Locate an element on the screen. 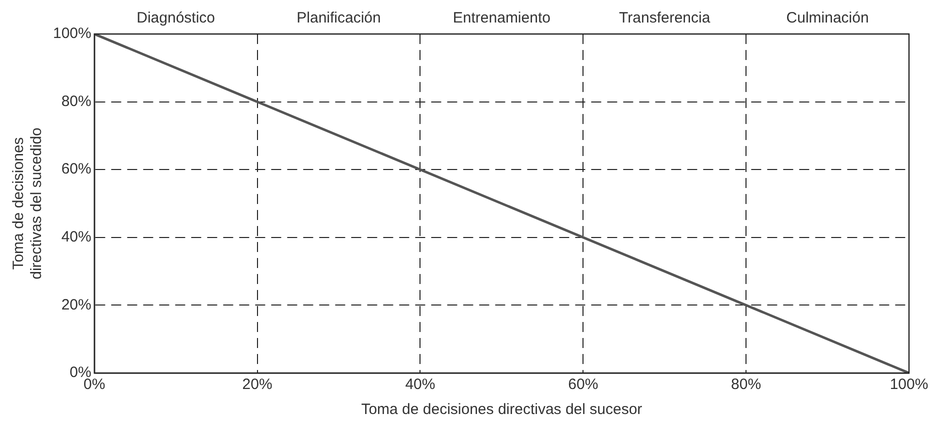  x-tick-label: 20% is located at coordinates (257, 385).